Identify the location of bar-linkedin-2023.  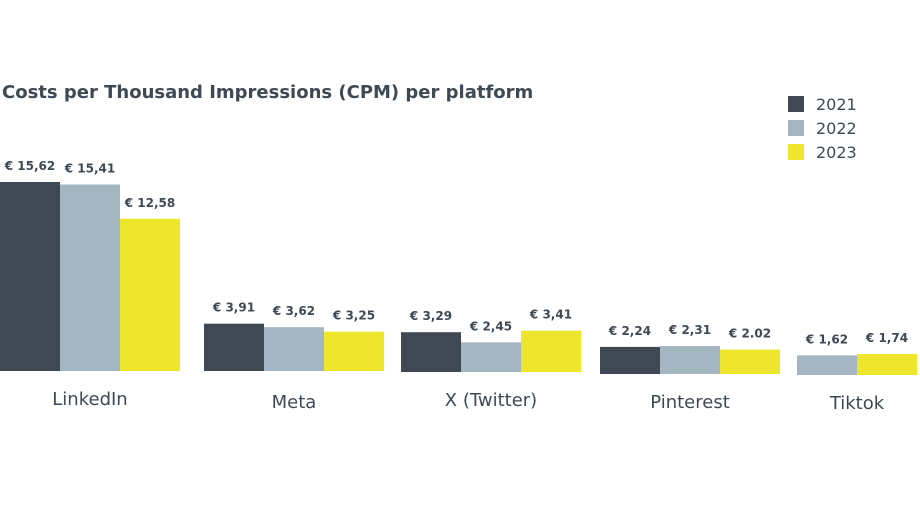
(150, 294).